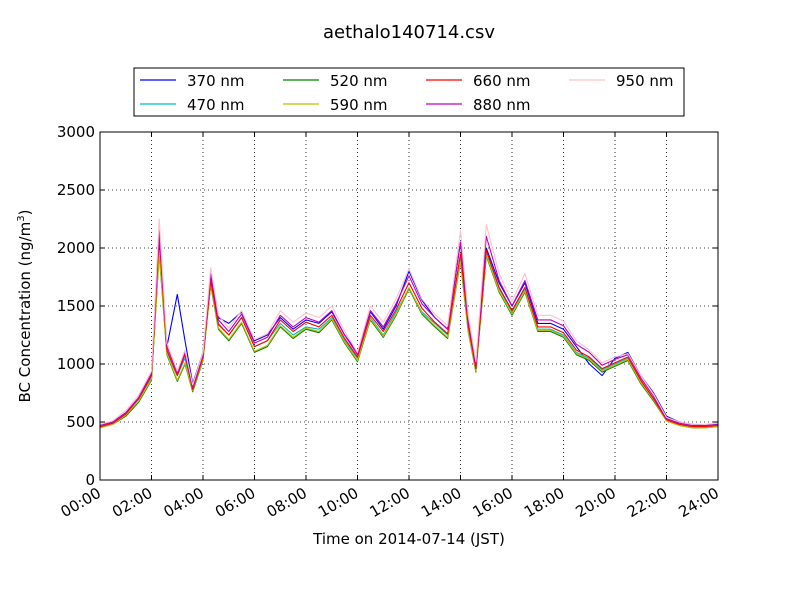 The width and height of the screenshot is (800, 600). Describe the element at coordinates (699, 502) in the screenshot. I see `x-tick-label: 24:00` at that location.